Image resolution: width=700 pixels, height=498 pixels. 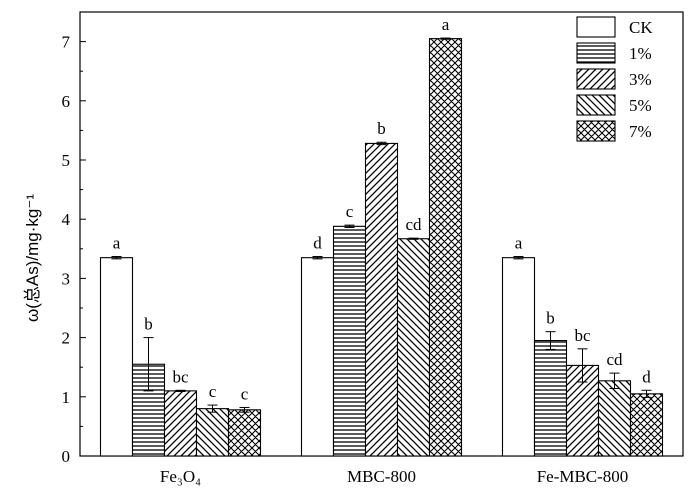 What do you see at coordinates (32, 258) in the screenshot?
I see `y-axis-label: ω(总As)/mg·kg⁻¹` at bounding box center [32, 258].